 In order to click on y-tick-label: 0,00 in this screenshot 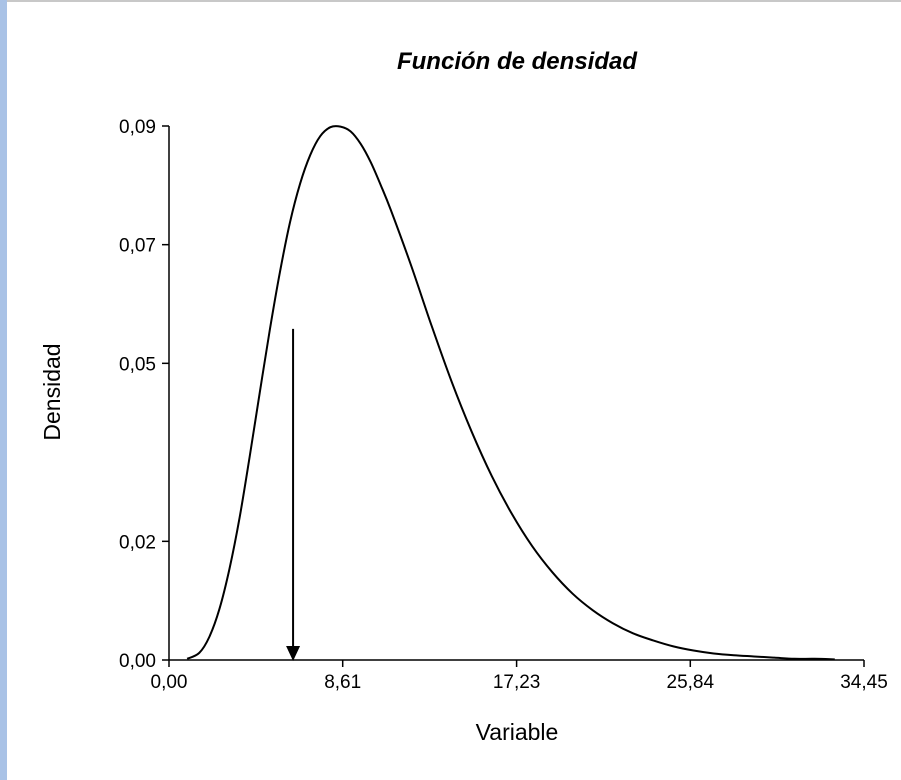, I will do `click(137, 661)`.